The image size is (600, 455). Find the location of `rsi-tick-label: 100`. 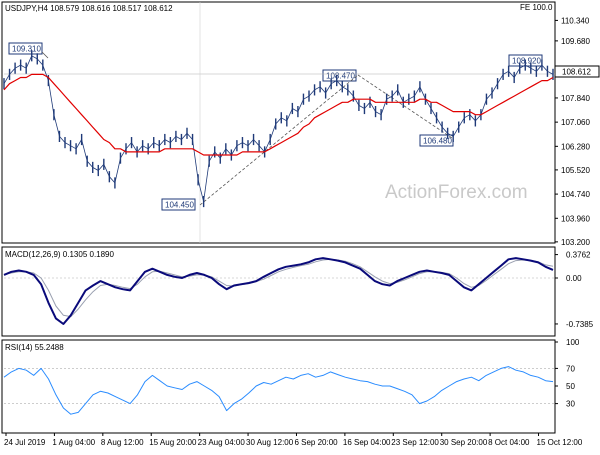

rsi-tick-label: 100 is located at coordinates (573, 342).